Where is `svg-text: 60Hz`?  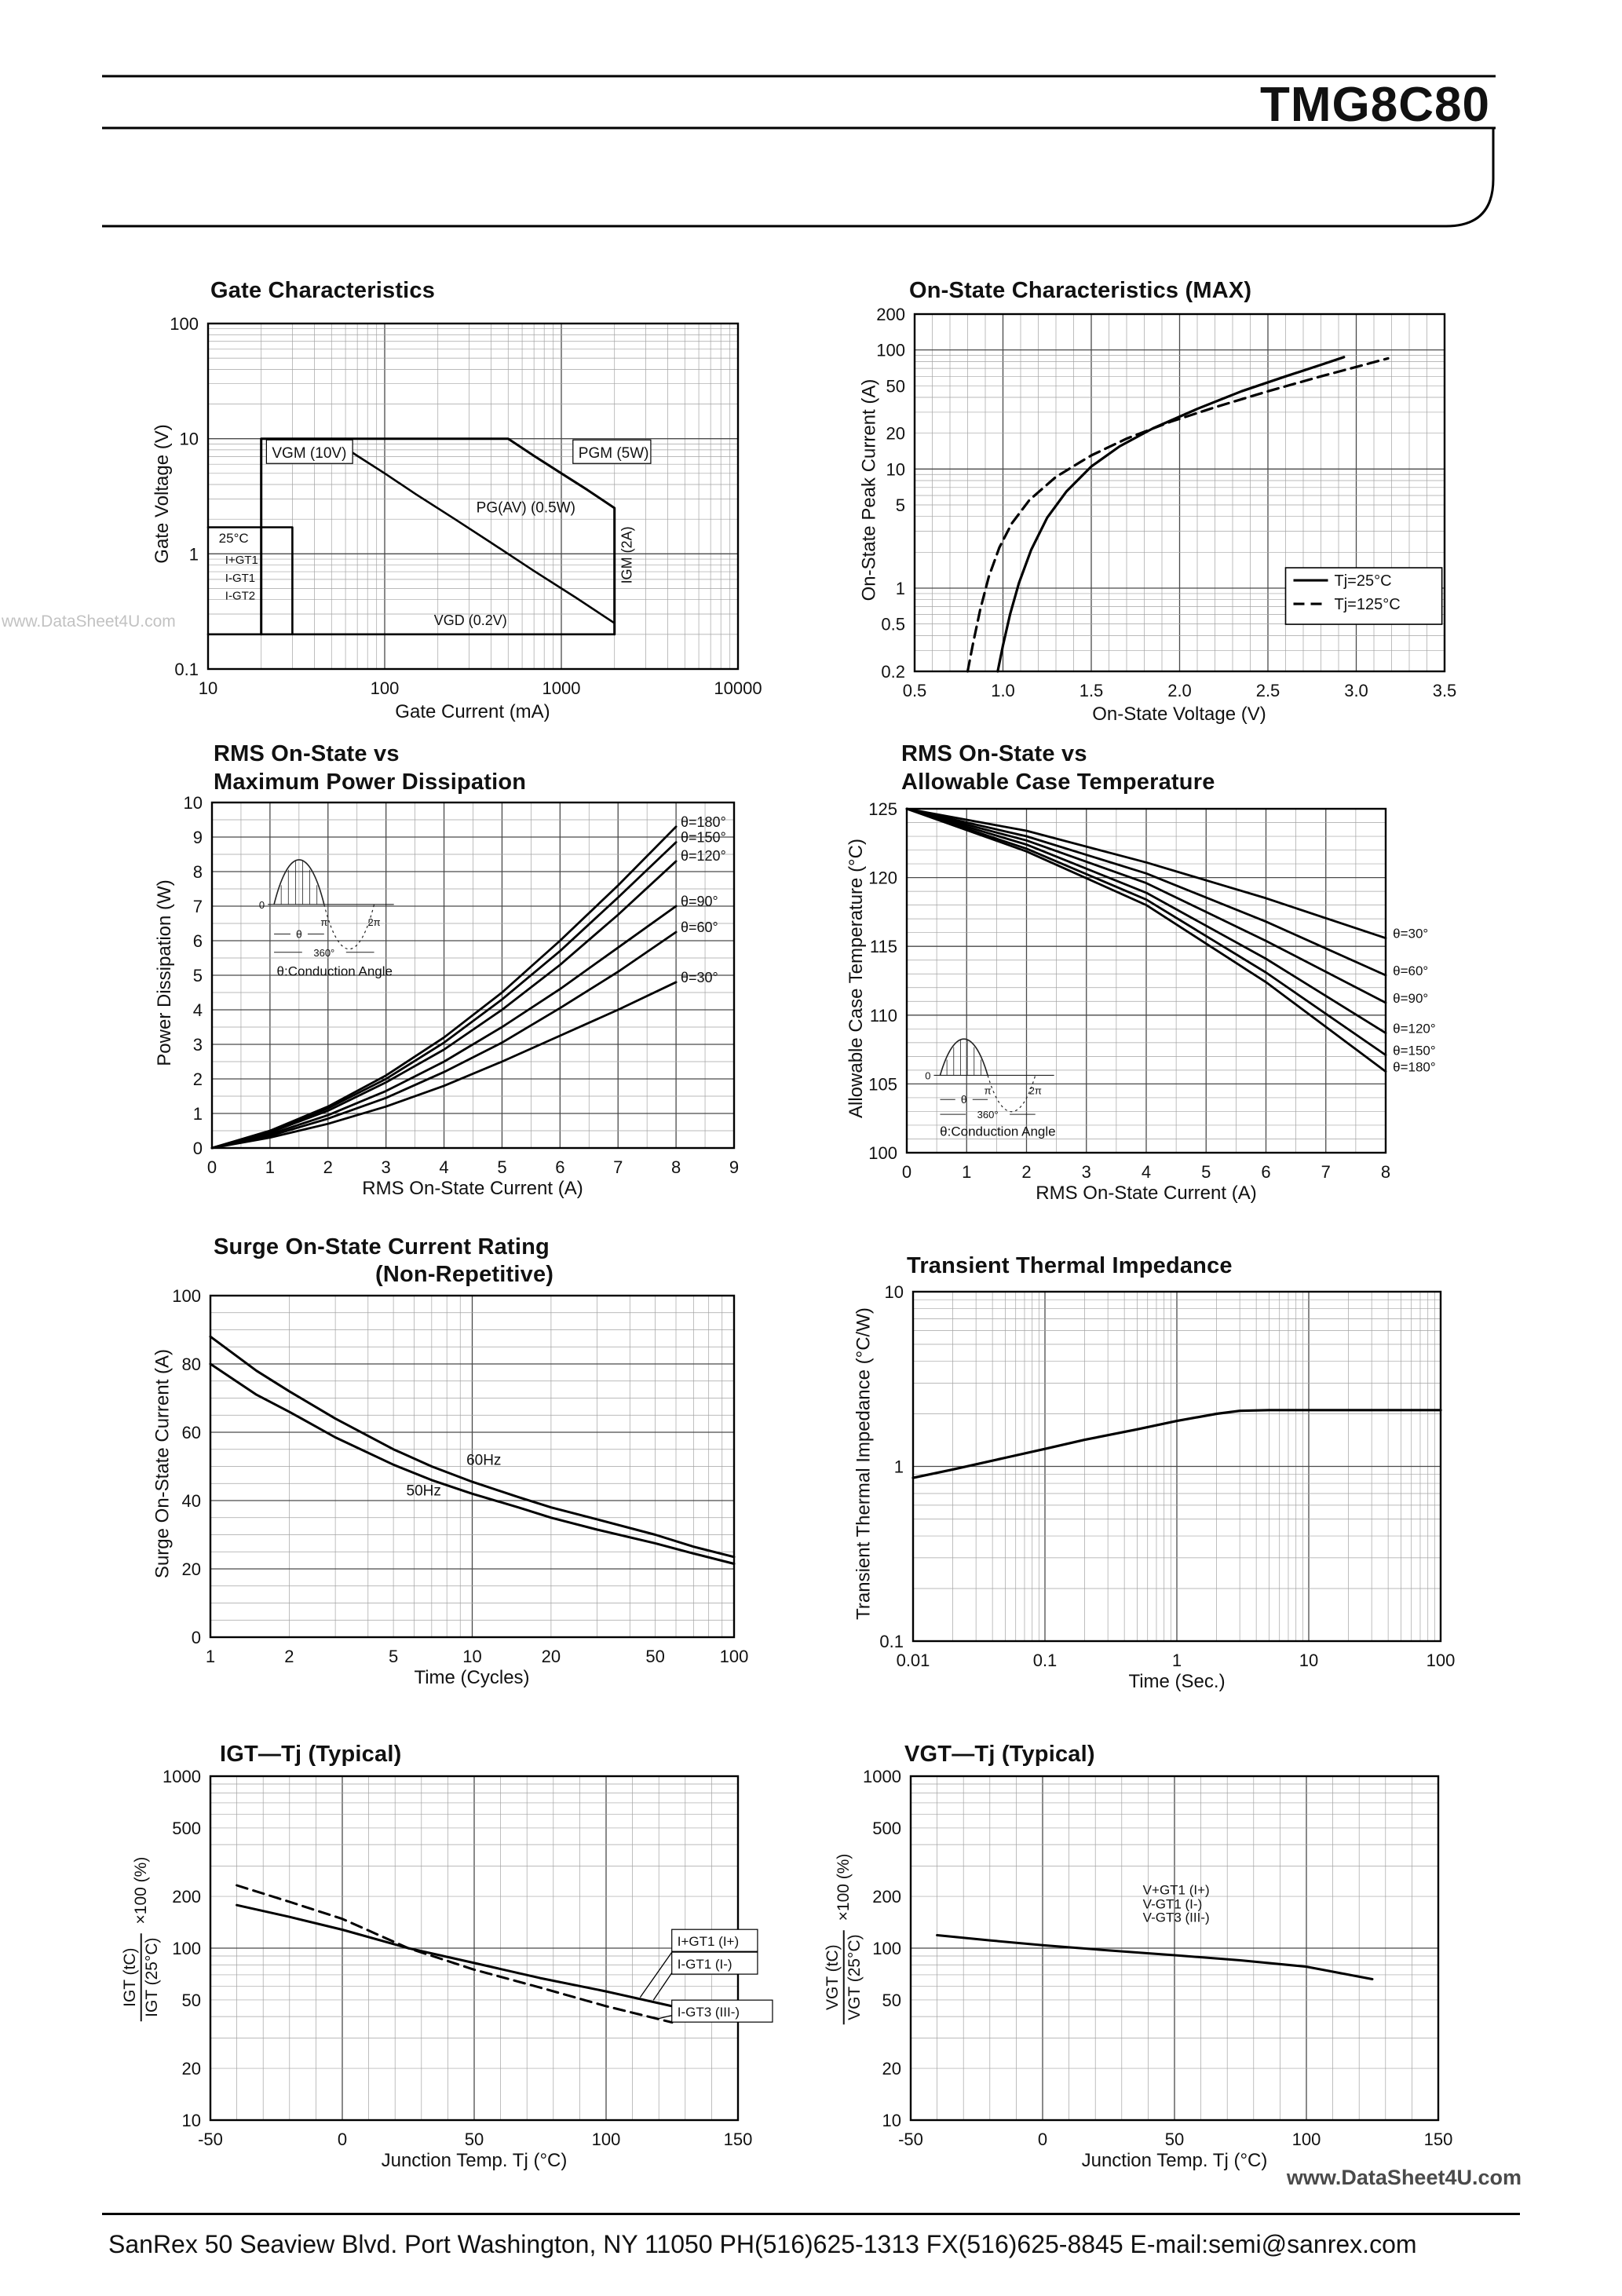 svg-text: 60Hz is located at coordinates (483, 1460).